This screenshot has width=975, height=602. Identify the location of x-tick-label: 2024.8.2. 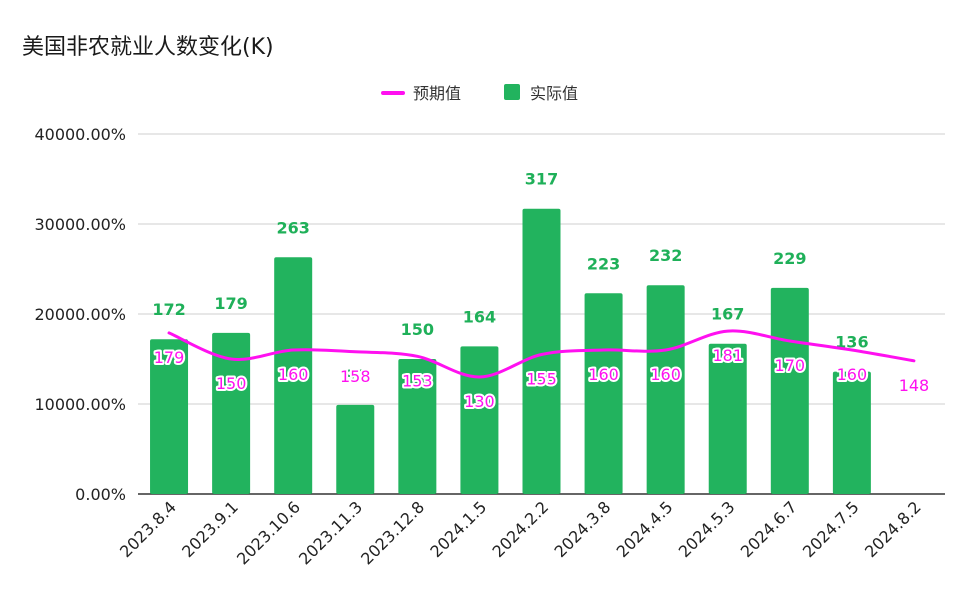
(893, 529).